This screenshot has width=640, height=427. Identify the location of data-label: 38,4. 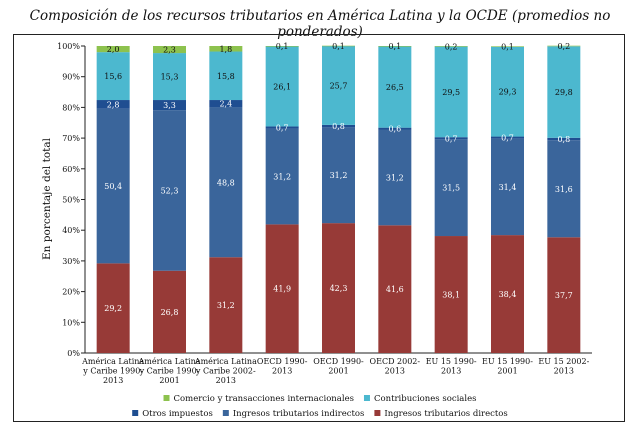
(508, 294).